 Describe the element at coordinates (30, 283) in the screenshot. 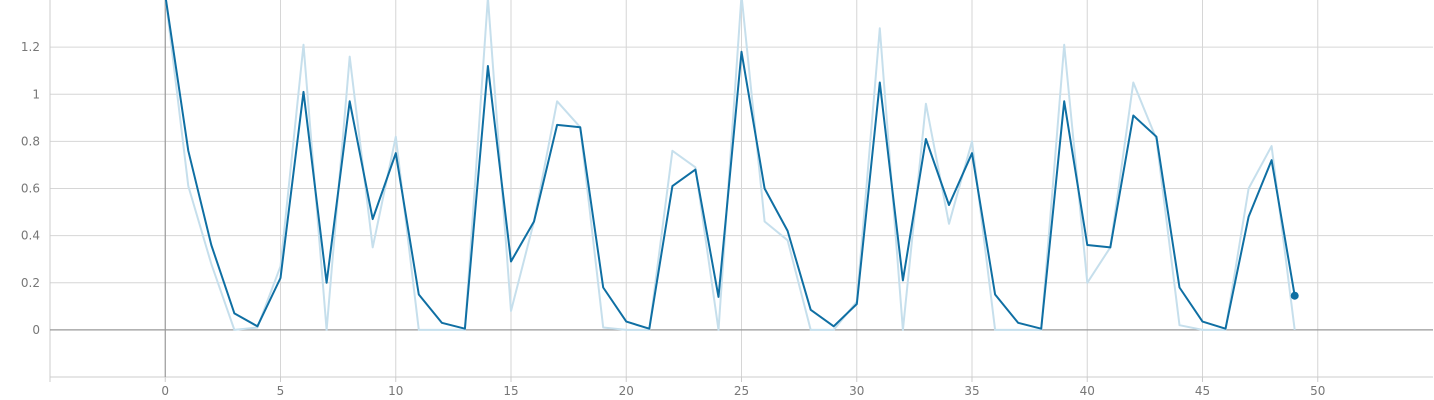

I see `y-tick-label: 0.2` at that location.